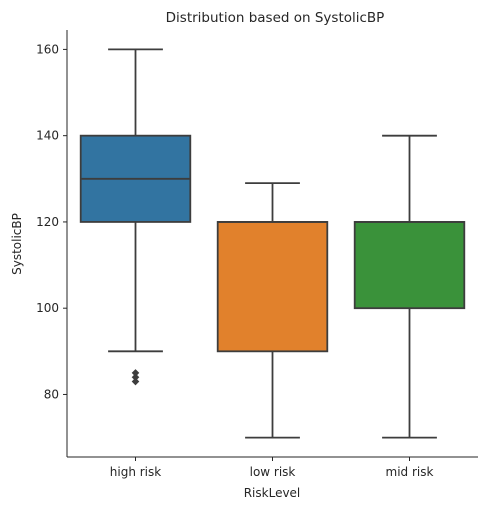 The width and height of the screenshot is (490, 510). What do you see at coordinates (272, 493) in the screenshot?
I see `x-axis-label: RiskLevel` at bounding box center [272, 493].